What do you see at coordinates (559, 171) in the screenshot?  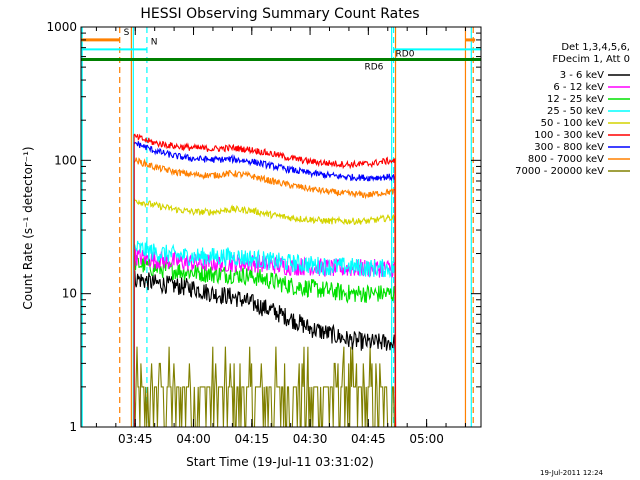 I see `legend-entry-label: 7000 - 20000 keV` at bounding box center [559, 171].